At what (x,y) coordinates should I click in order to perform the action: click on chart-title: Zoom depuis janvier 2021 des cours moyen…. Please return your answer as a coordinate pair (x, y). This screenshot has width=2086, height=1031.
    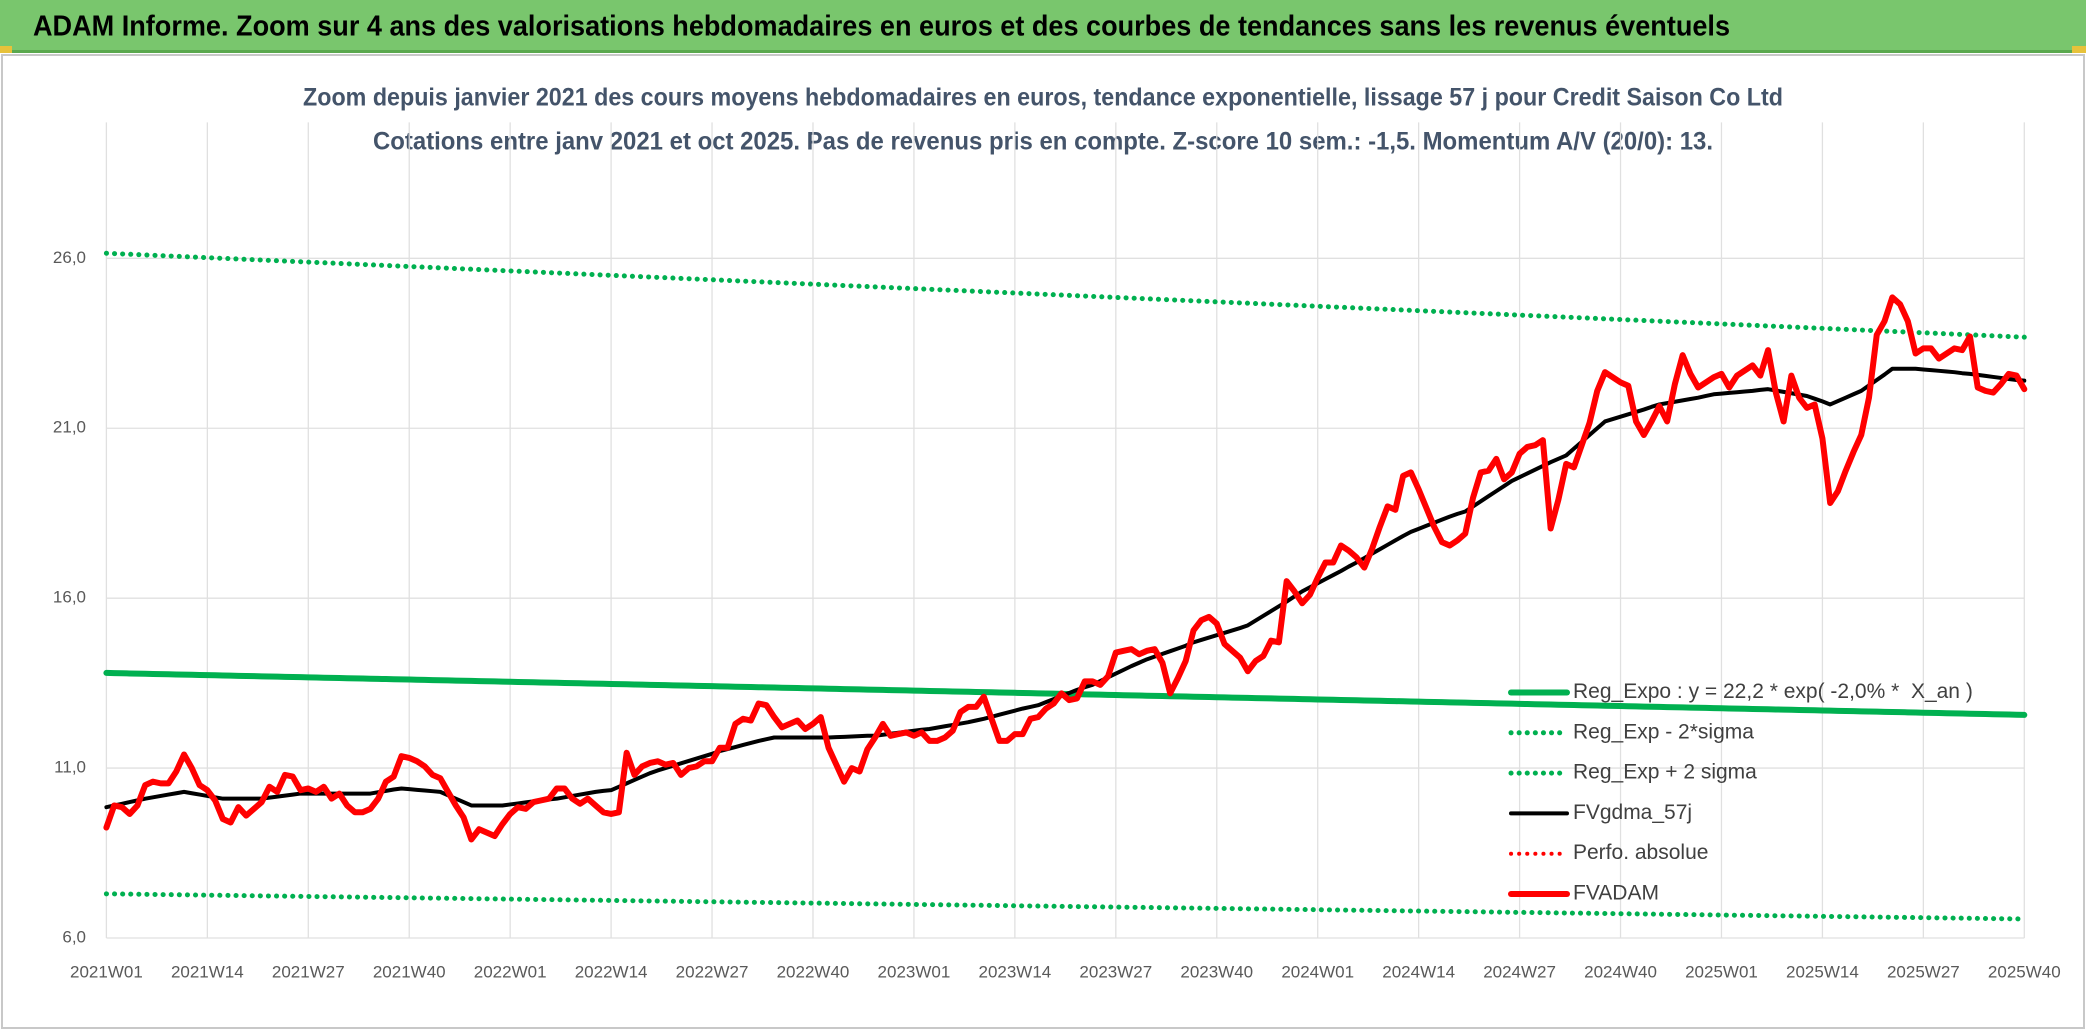
    Looking at the image, I should click on (1043, 98).